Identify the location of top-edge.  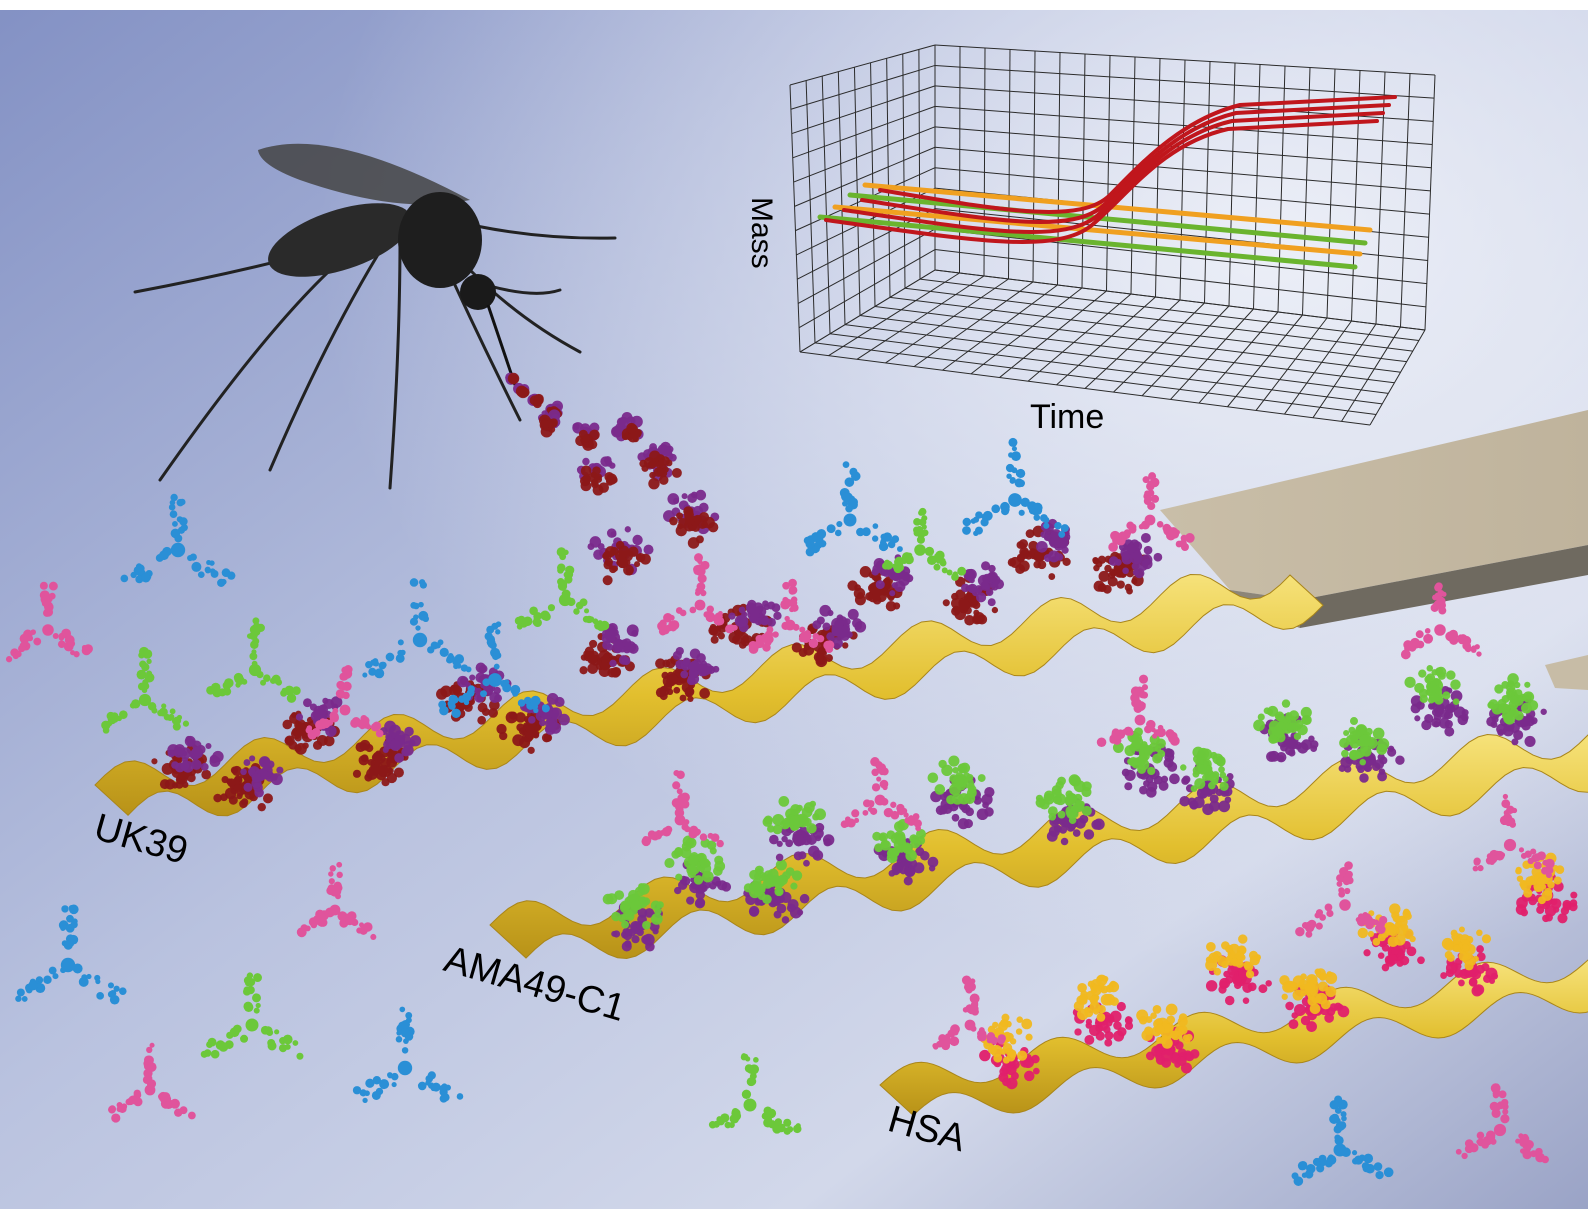
(794, 5).